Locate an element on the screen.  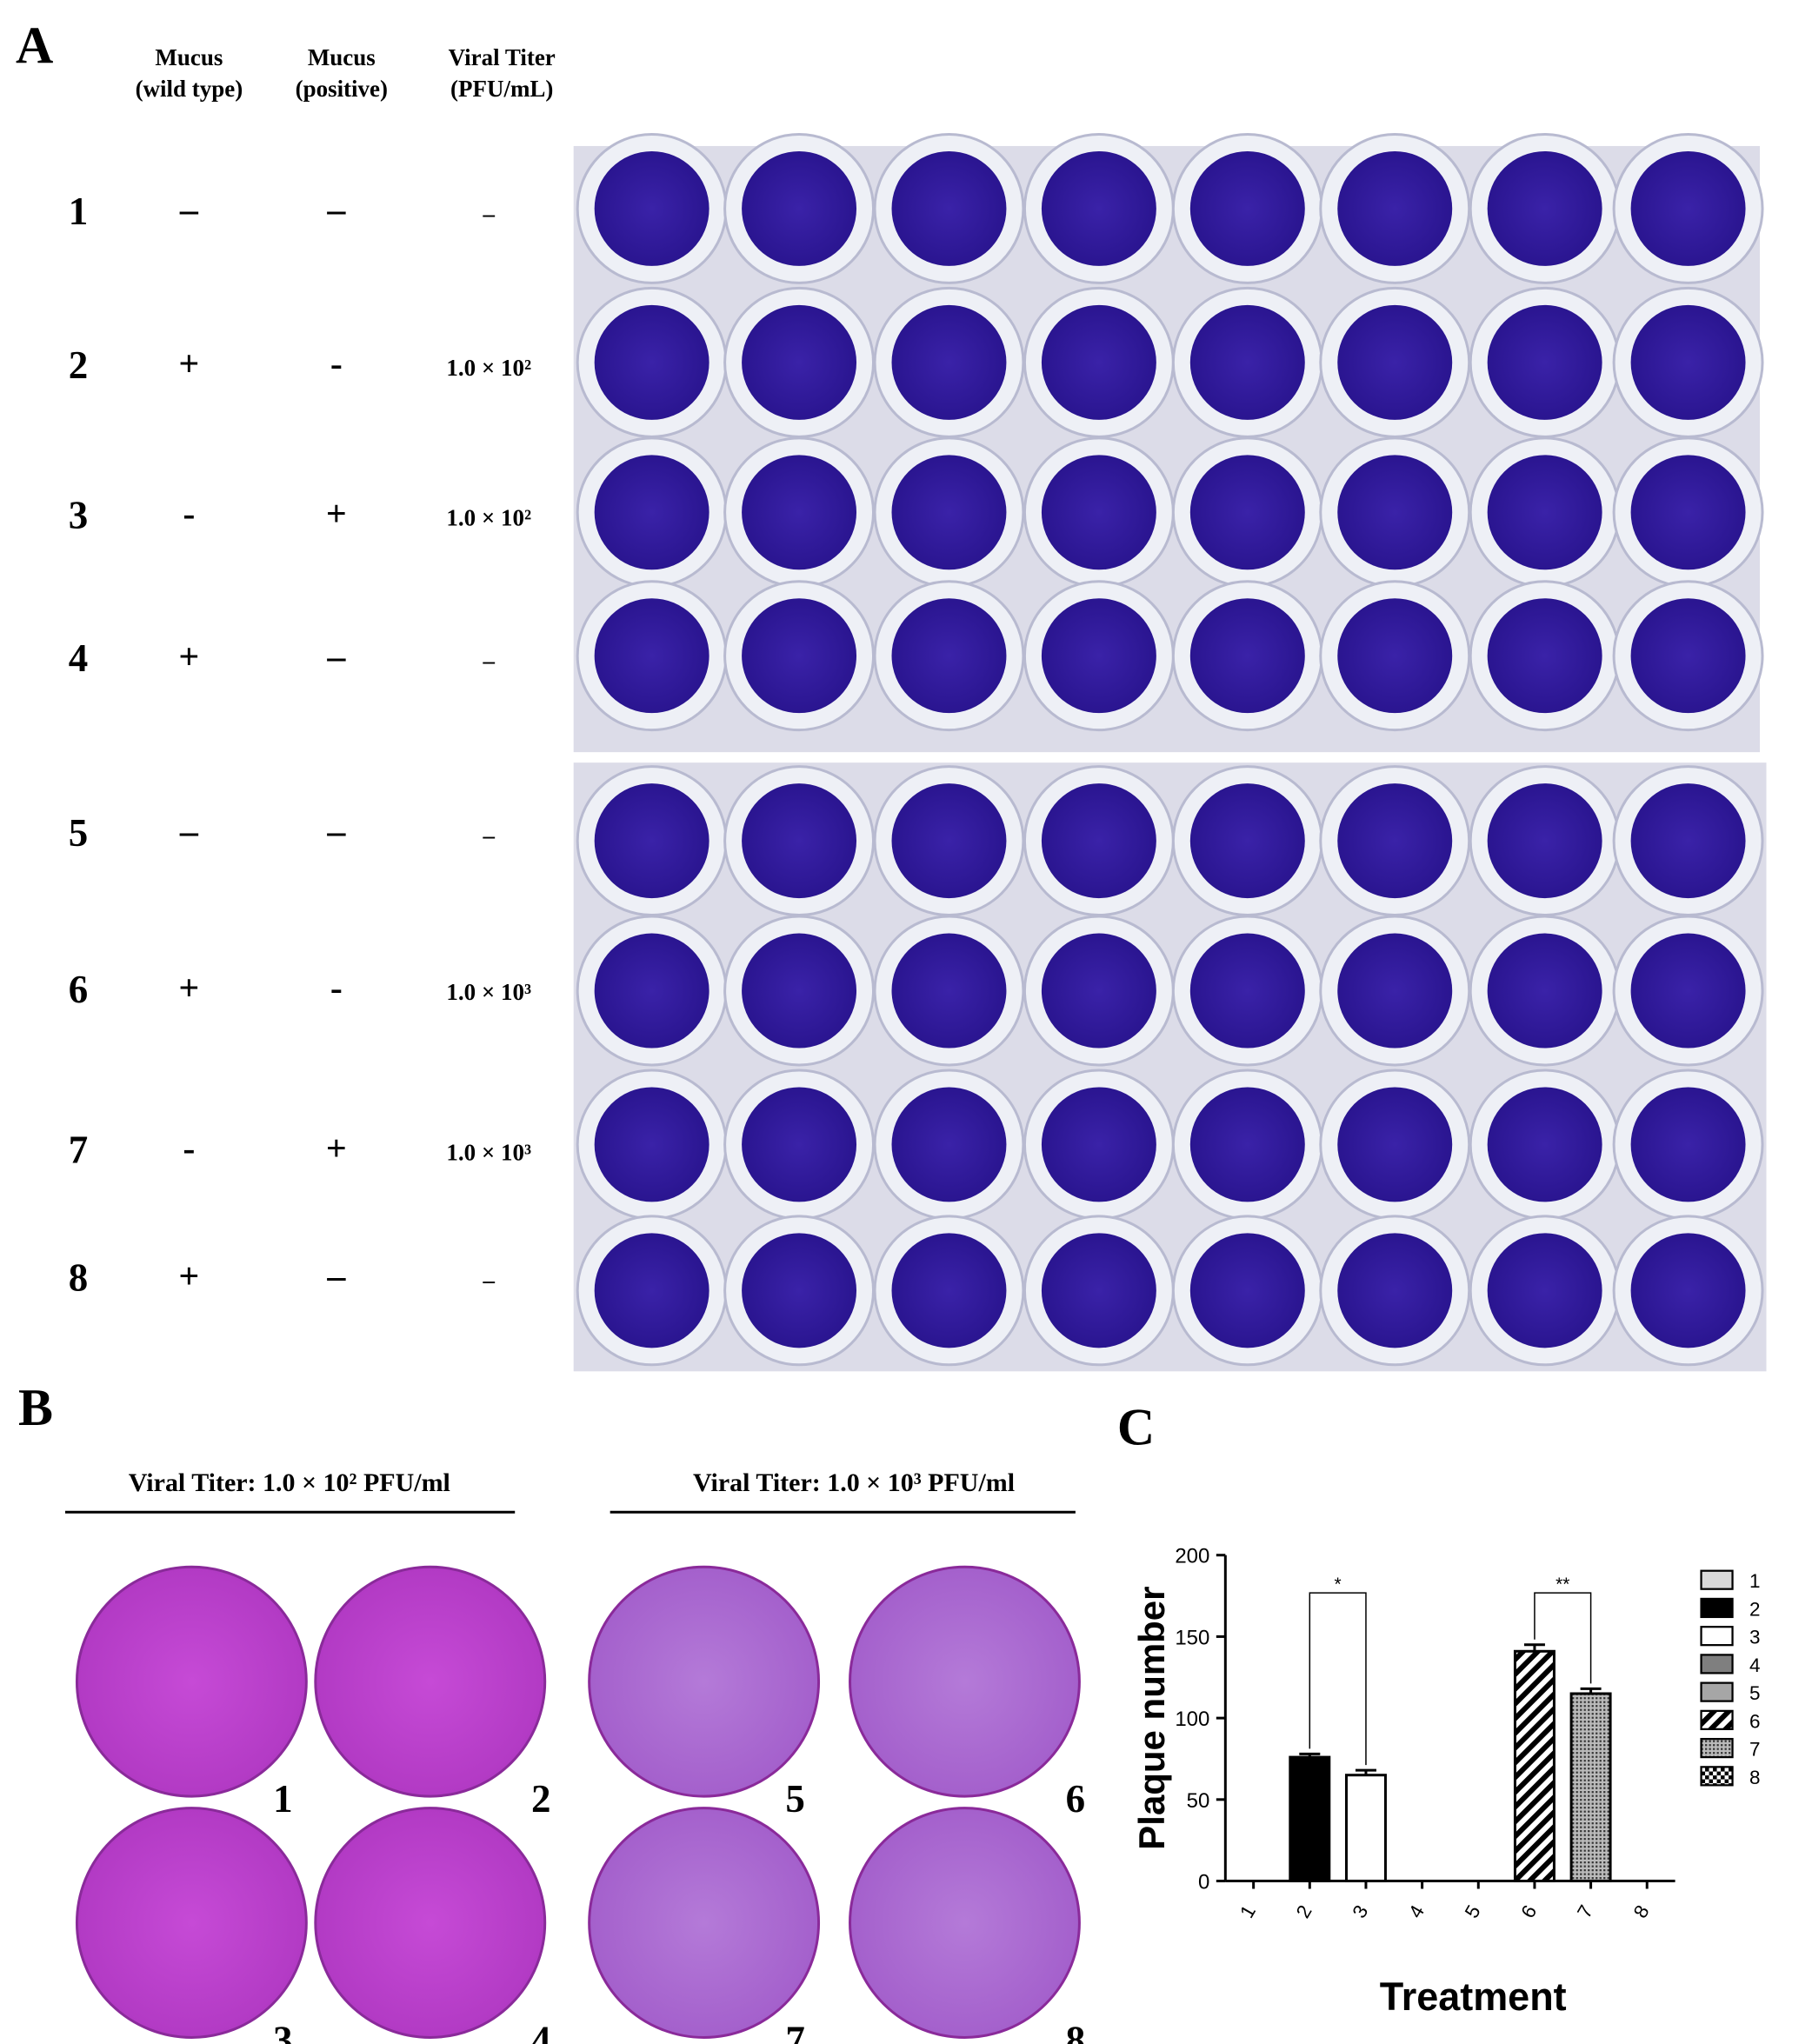
cell: 1.0 × 10³ is located at coordinates (489, 1152).